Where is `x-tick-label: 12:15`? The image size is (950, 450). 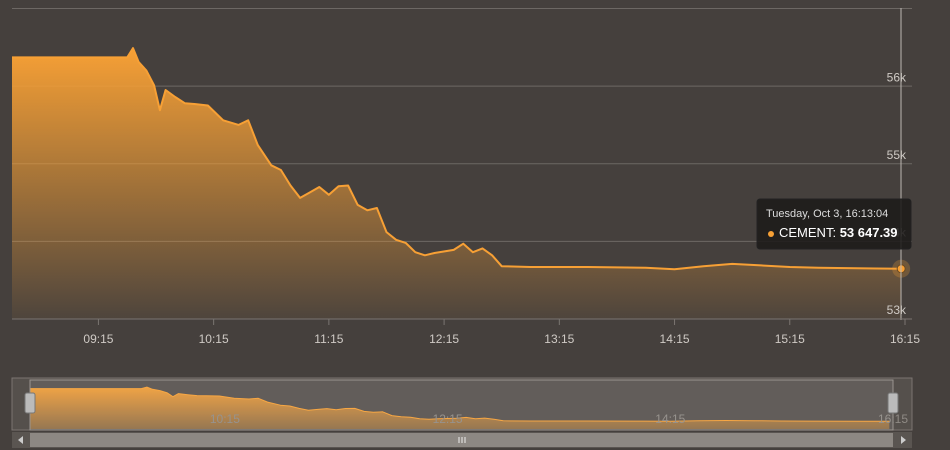
x-tick-label: 12:15 is located at coordinates (444, 339).